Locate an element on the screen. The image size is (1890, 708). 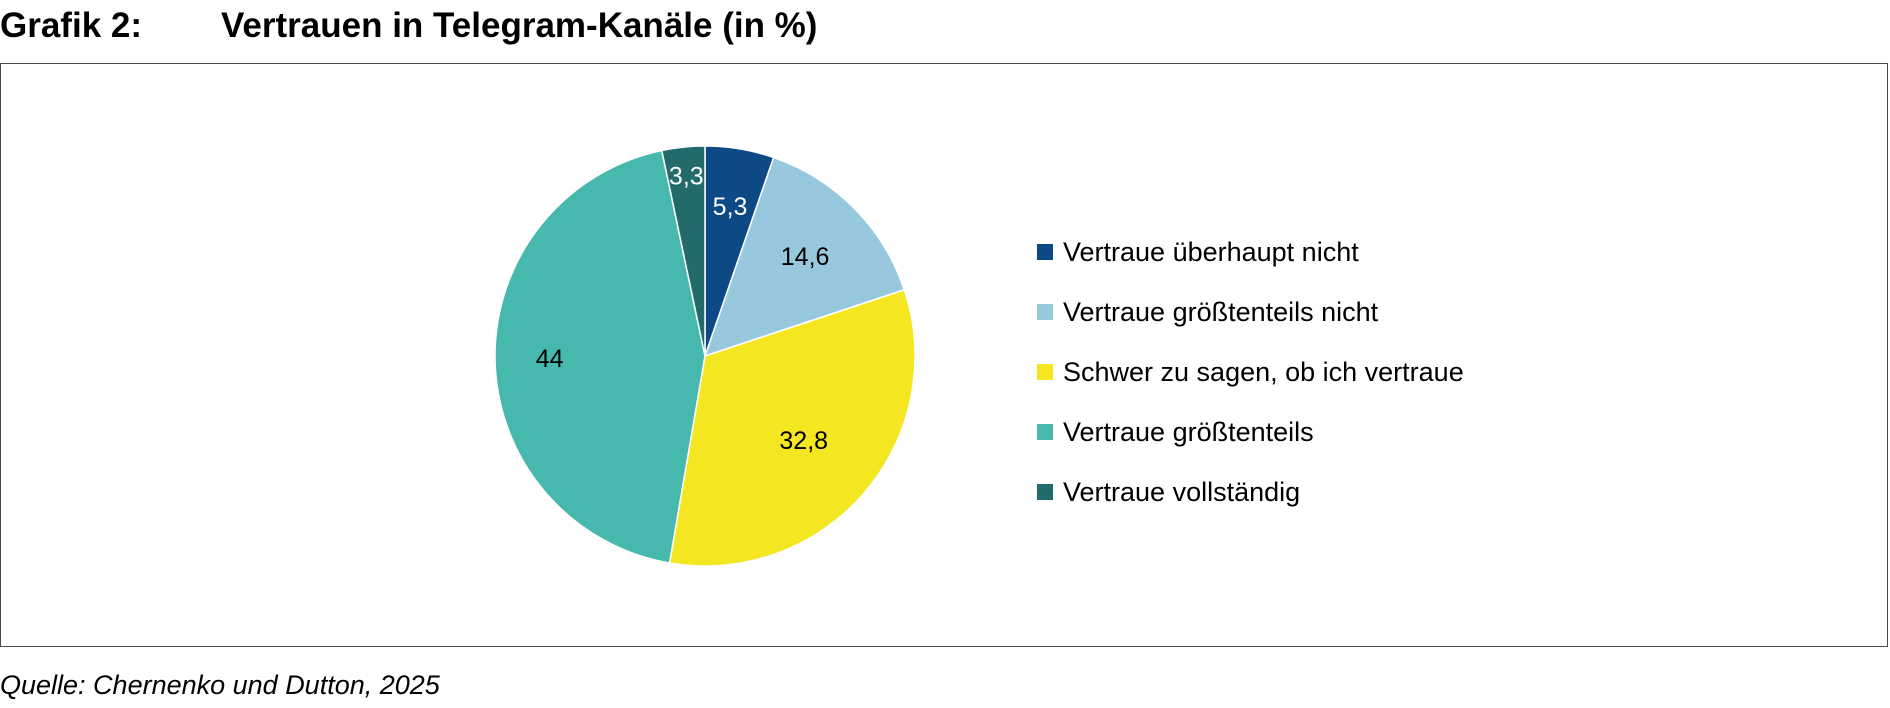
figure-number: Grafik 2: is located at coordinates (71, 25).